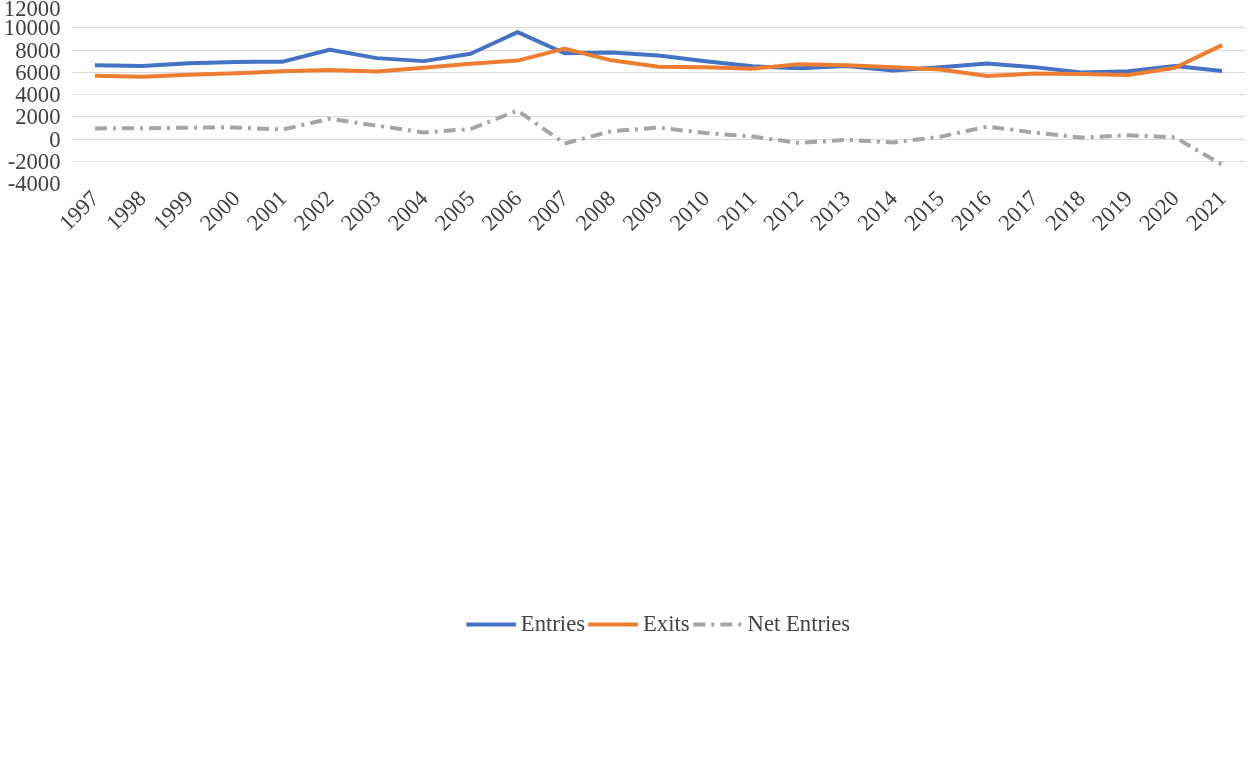 The height and width of the screenshot is (765, 1254). Describe the element at coordinates (799, 623) in the screenshot. I see `legend-label: Net Entries` at that location.